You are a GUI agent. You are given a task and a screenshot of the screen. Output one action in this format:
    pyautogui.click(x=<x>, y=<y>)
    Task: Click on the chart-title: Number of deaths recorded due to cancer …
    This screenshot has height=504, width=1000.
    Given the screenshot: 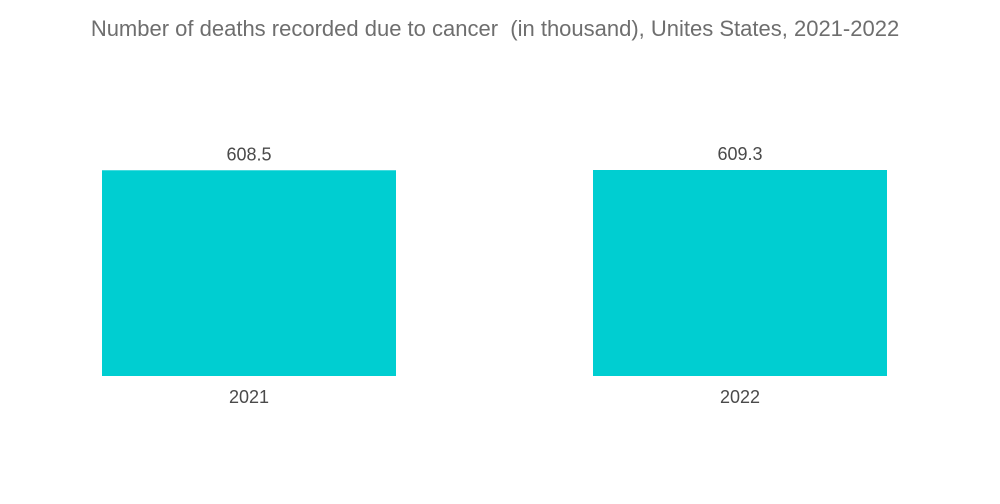 What is the action you would take?
    pyautogui.click(x=495, y=28)
    